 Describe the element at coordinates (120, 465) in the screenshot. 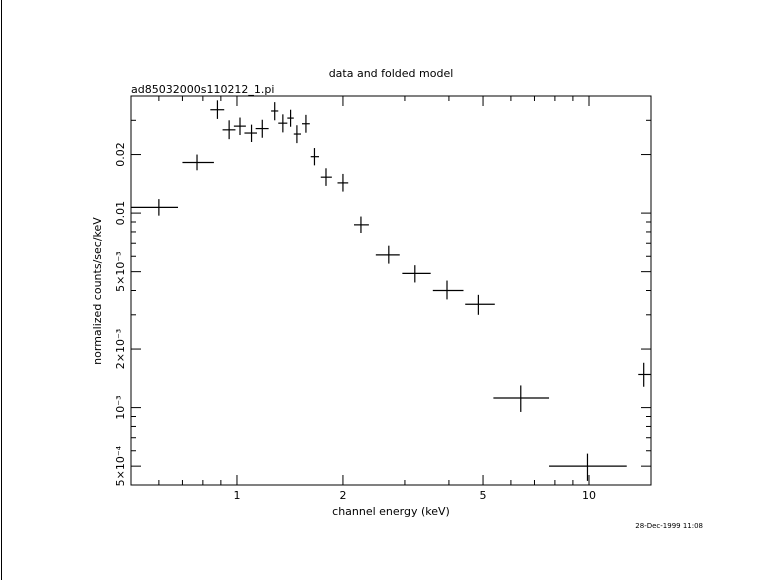

I see `y-tick-label: 5×10⁻⁴` at that location.